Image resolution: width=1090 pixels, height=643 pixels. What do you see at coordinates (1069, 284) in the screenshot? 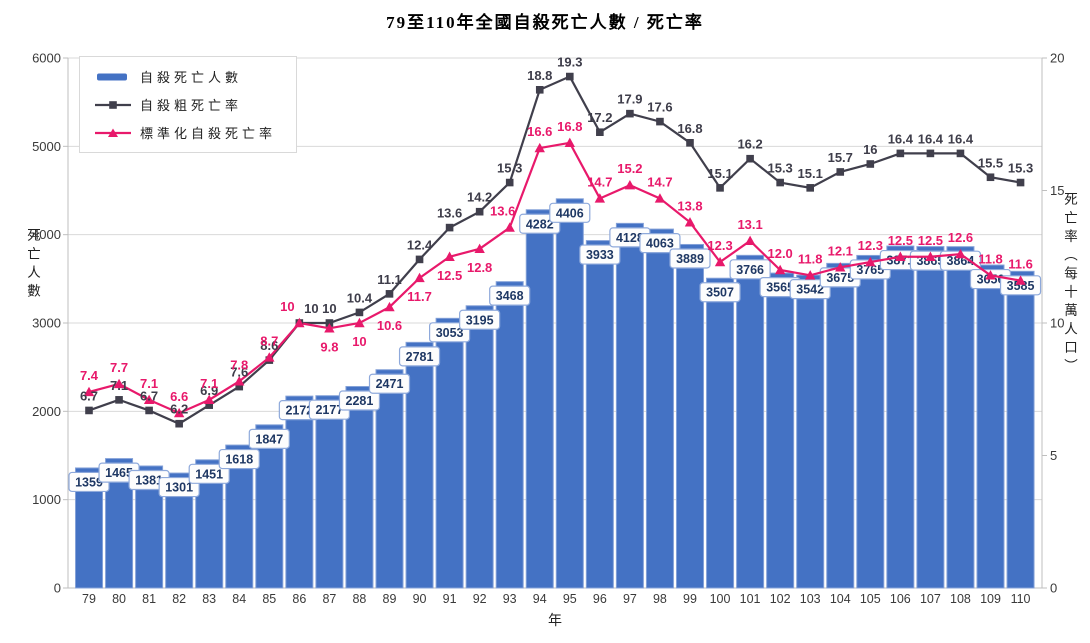
I see `right-axis-title: 死亡率（每十萬人口）` at bounding box center [1069, 284].